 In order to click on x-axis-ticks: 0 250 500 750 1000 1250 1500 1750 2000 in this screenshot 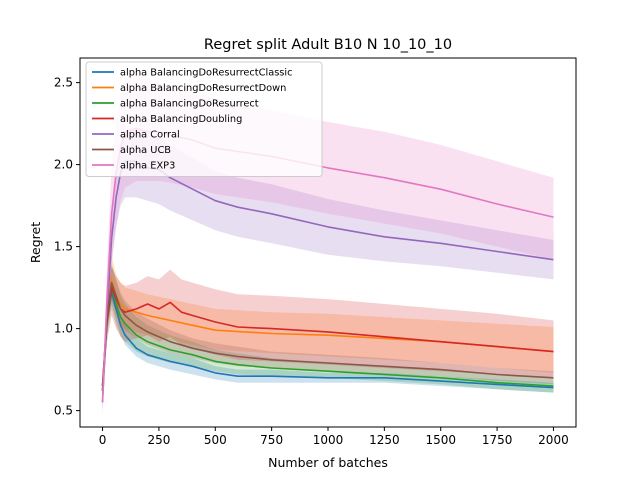, I will do `click(334, 437)`.